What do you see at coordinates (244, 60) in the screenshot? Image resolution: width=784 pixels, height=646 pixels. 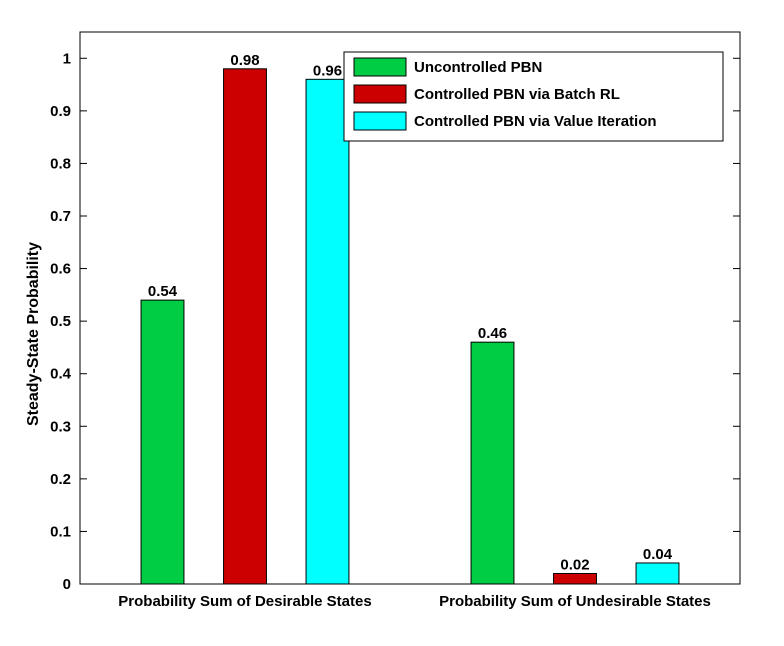 I see `bar-value-label: 0.98` at bounding box center [244, 60].